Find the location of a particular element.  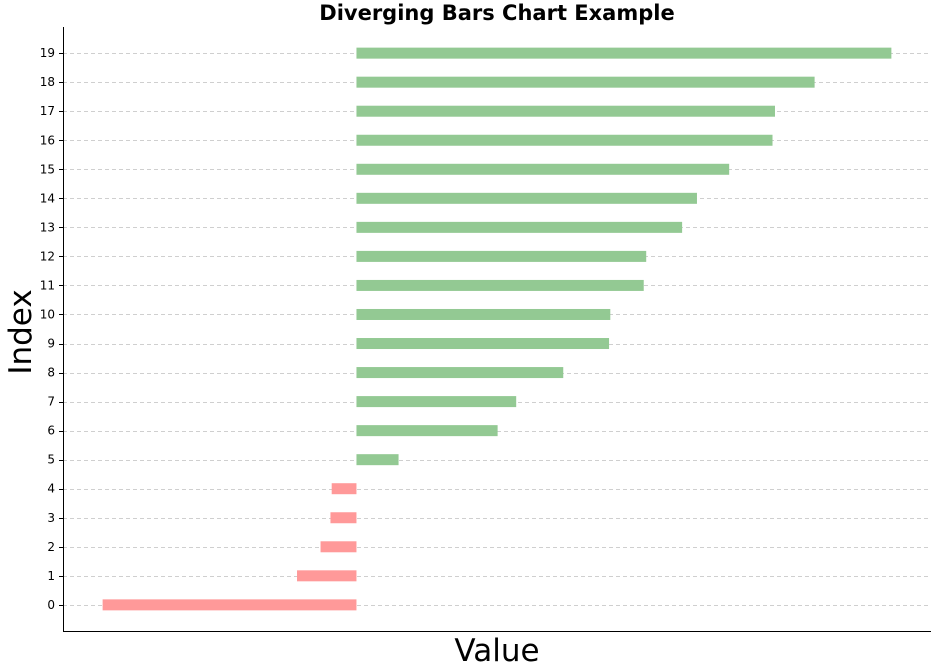

chart-title: Diverging Bars Chart Example is located at coordinates (496, 13).